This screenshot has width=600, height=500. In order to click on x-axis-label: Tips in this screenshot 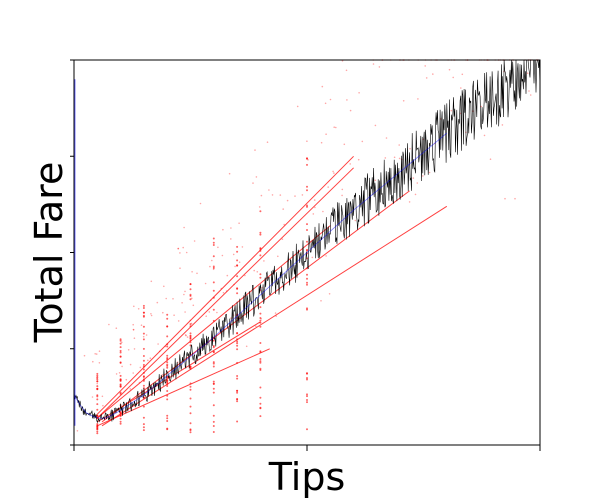, I will do `click(307, 477)`.